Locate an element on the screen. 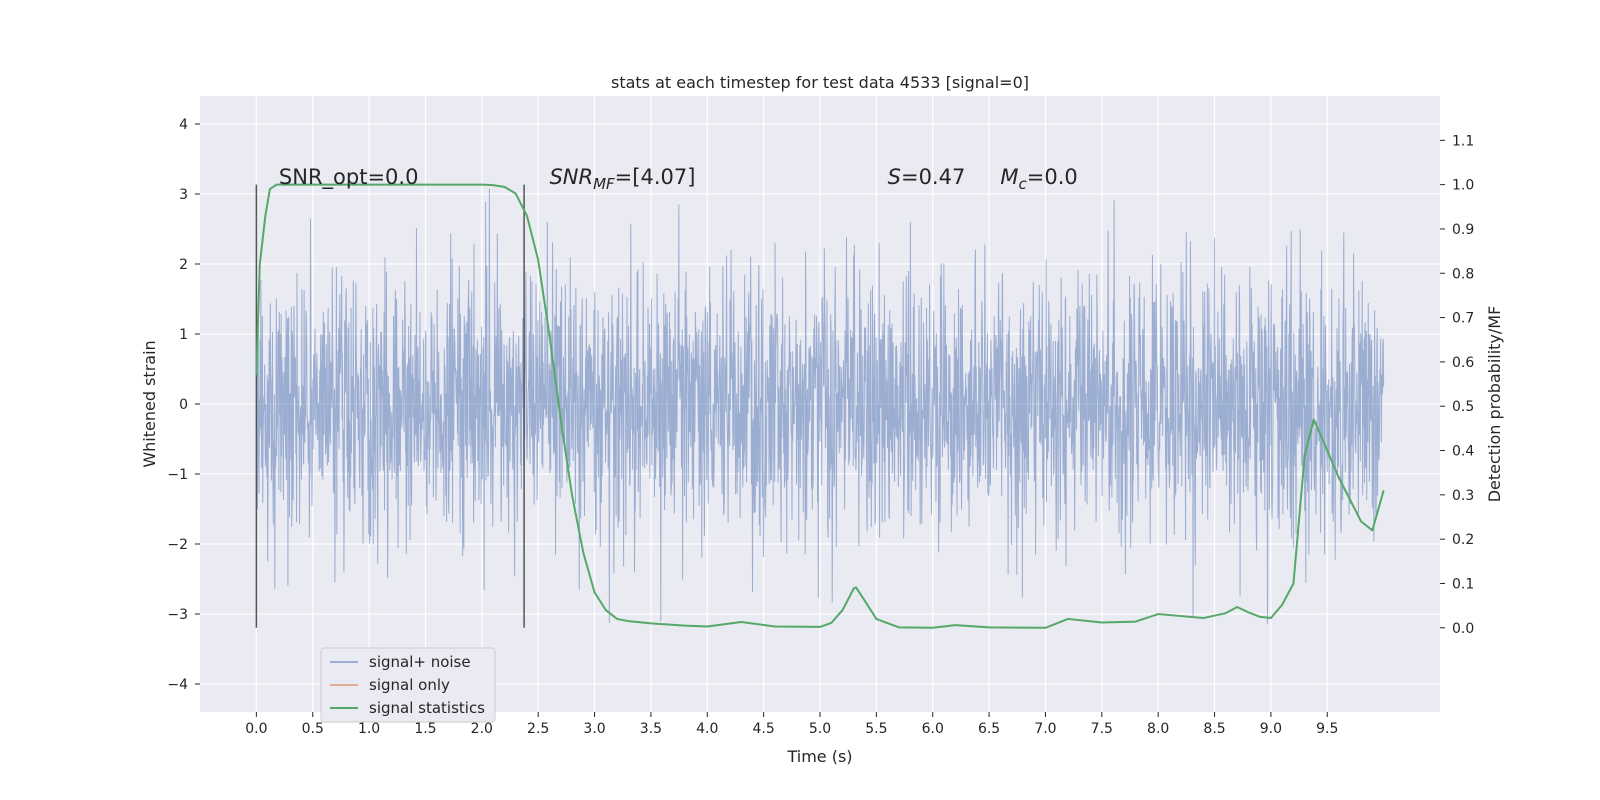  x-tick-label-14: 7.0 is located at coordinates (1045, 729).